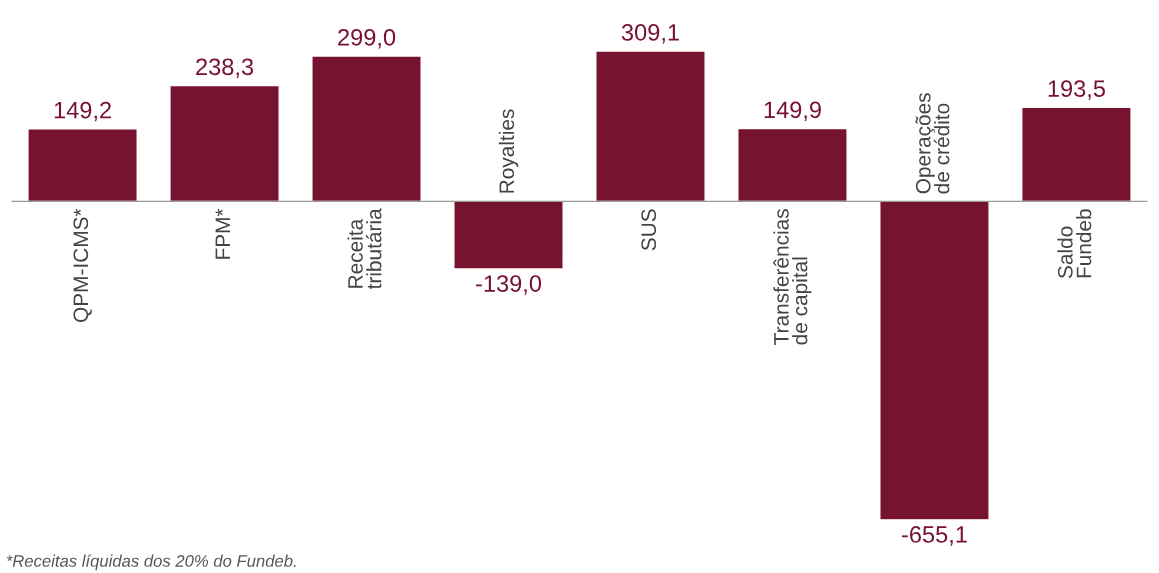  I want to click on text: *Receitas líquidas dos 20% do Fundeb., so click(151, 562).